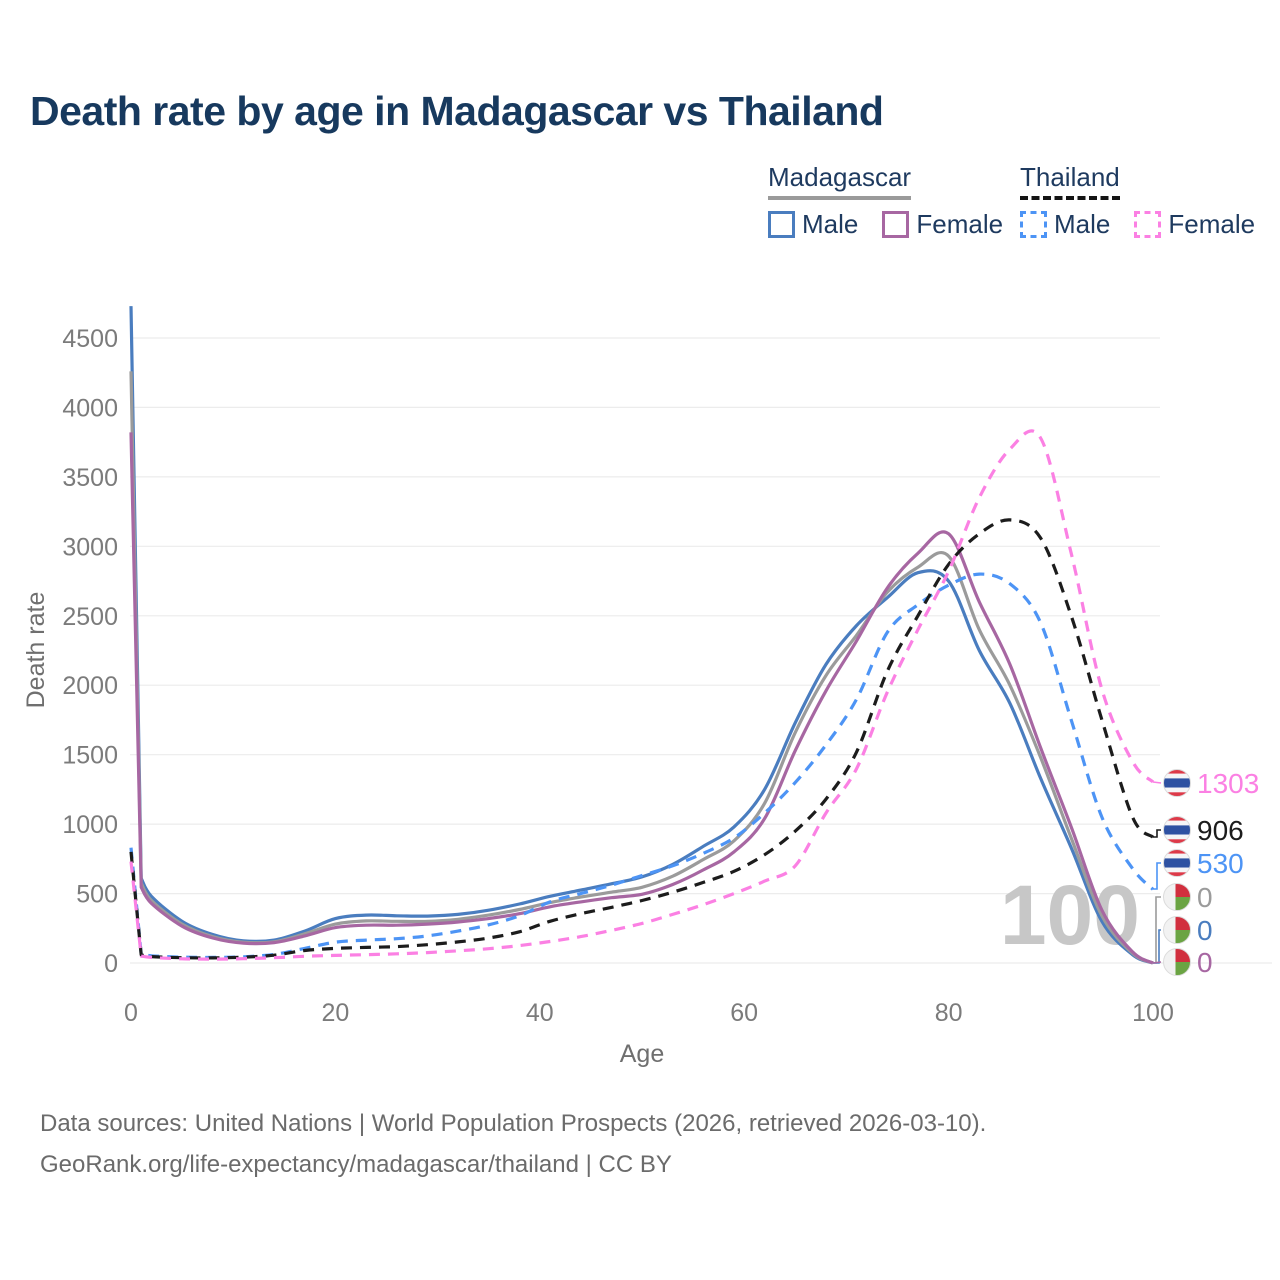 The height and width of the screenshot is (1280, 1280). What do you see at coordinates (90, 408) in the screenshot?
I see `y-tick-label: 4000` at bounding box center [90, 408].